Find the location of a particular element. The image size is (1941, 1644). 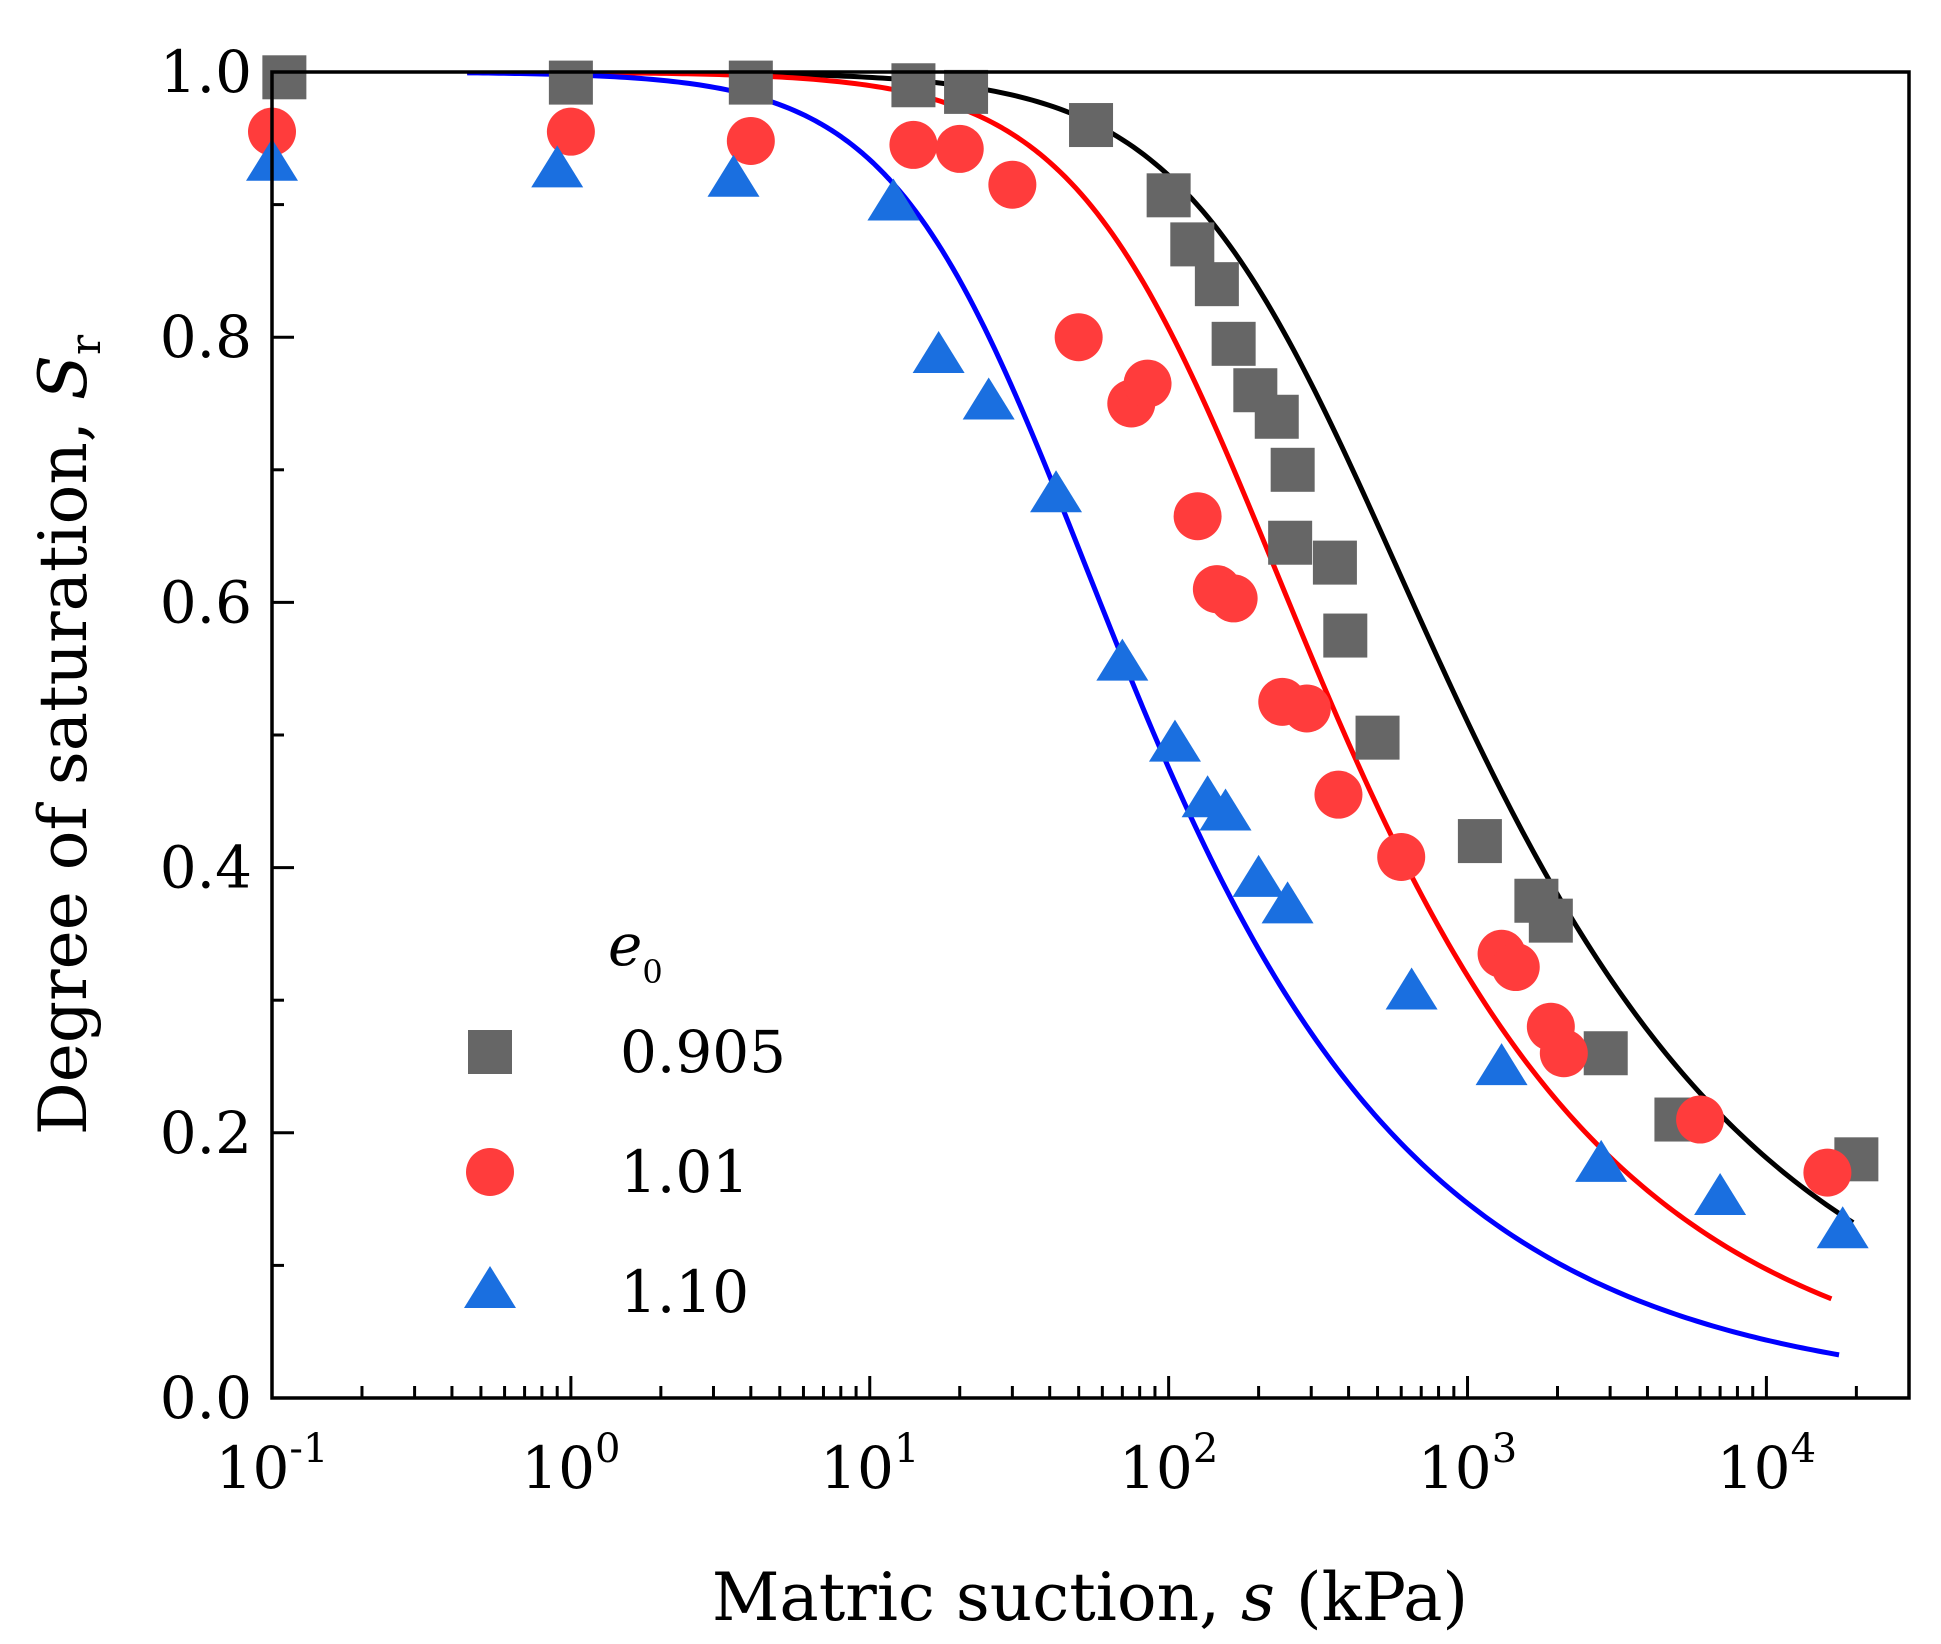

x-tick-exponent: 1 is located at coordinates (906, 1449).